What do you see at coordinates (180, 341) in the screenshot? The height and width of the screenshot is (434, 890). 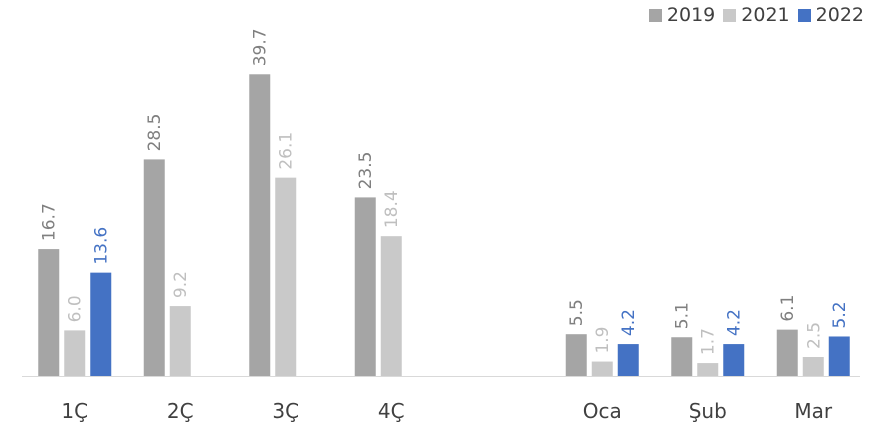 I see `bar-2021-2Ç` at bounding box center [180, 341].